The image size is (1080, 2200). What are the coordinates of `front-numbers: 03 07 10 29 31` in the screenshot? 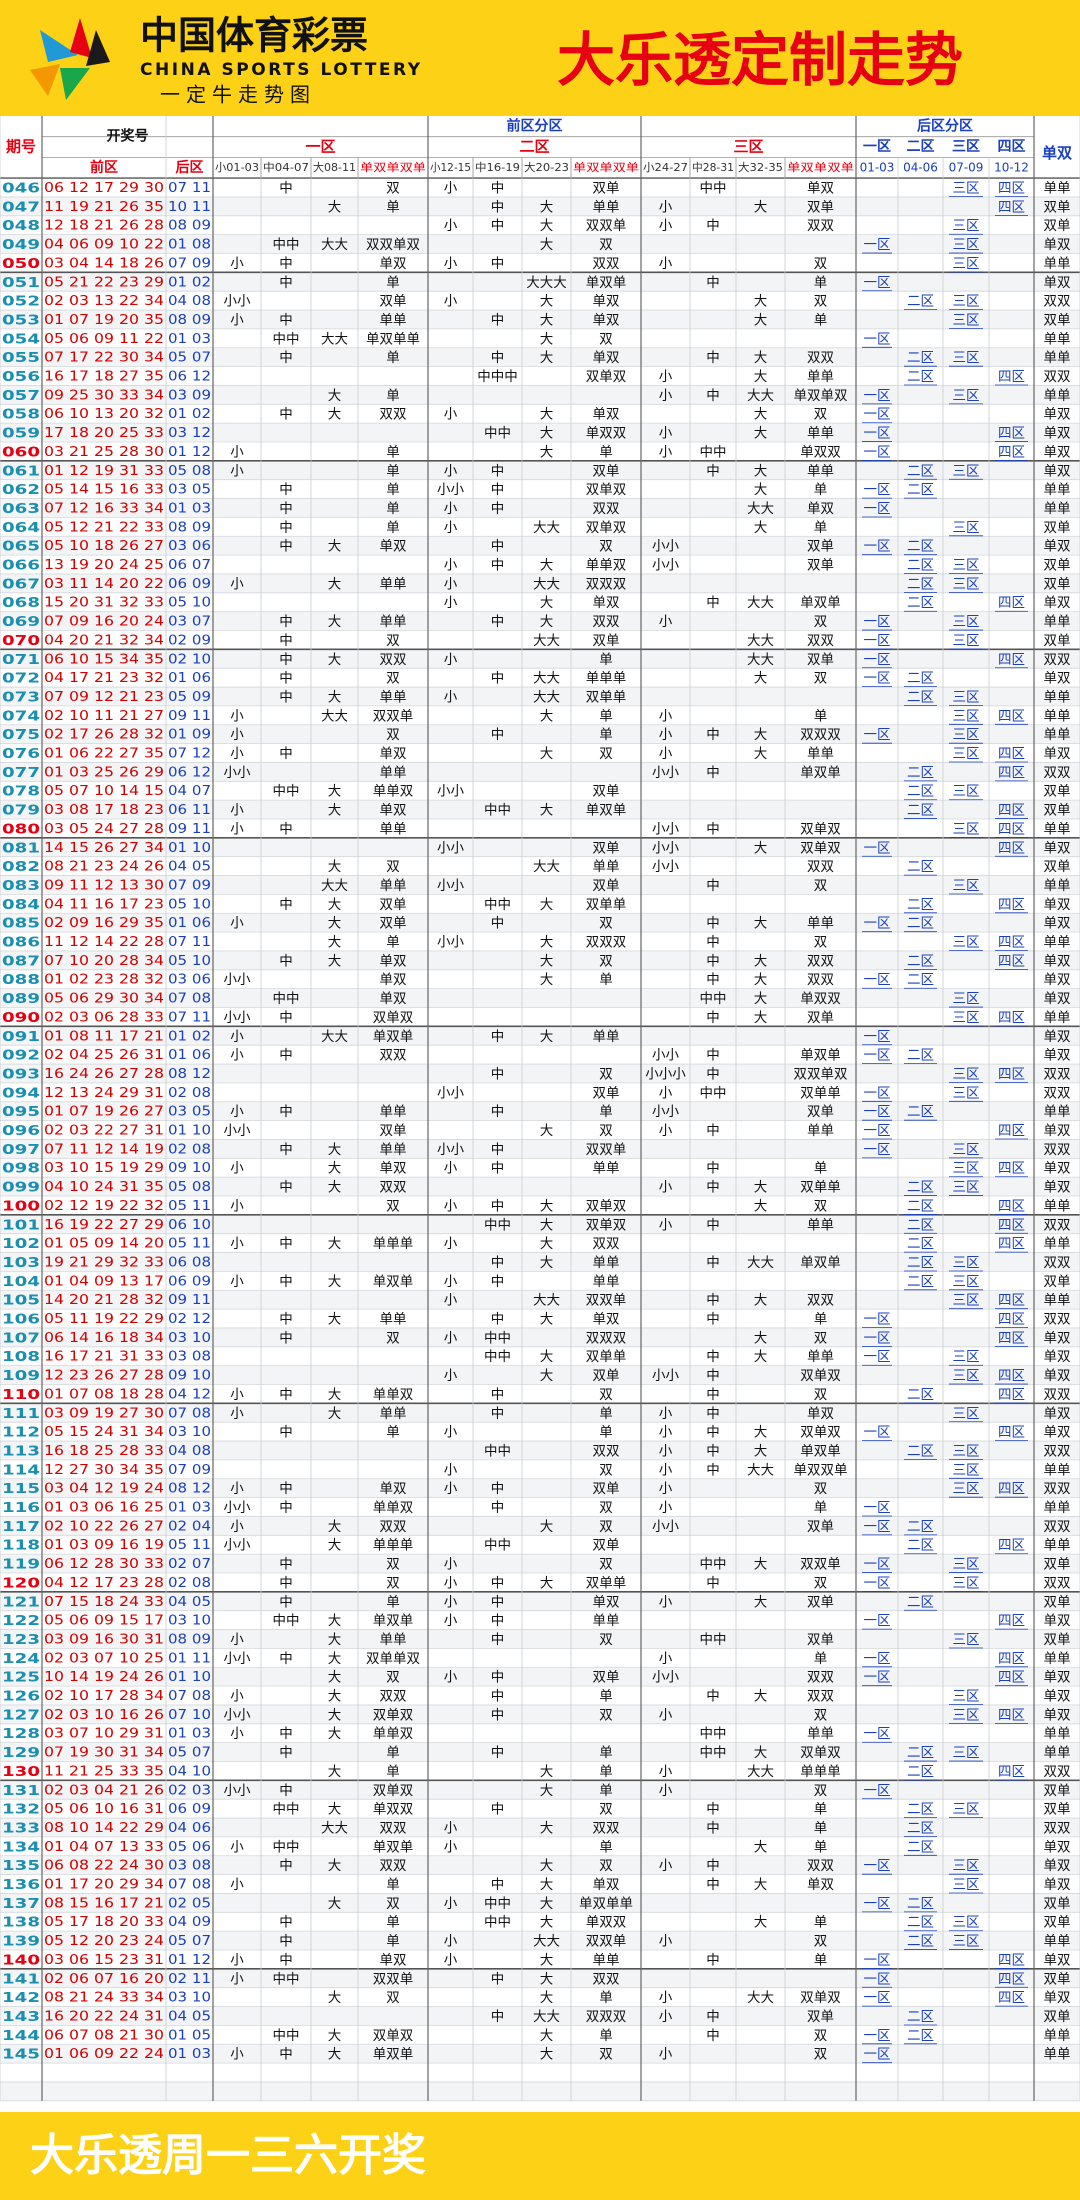 It's located at (104, 1734).